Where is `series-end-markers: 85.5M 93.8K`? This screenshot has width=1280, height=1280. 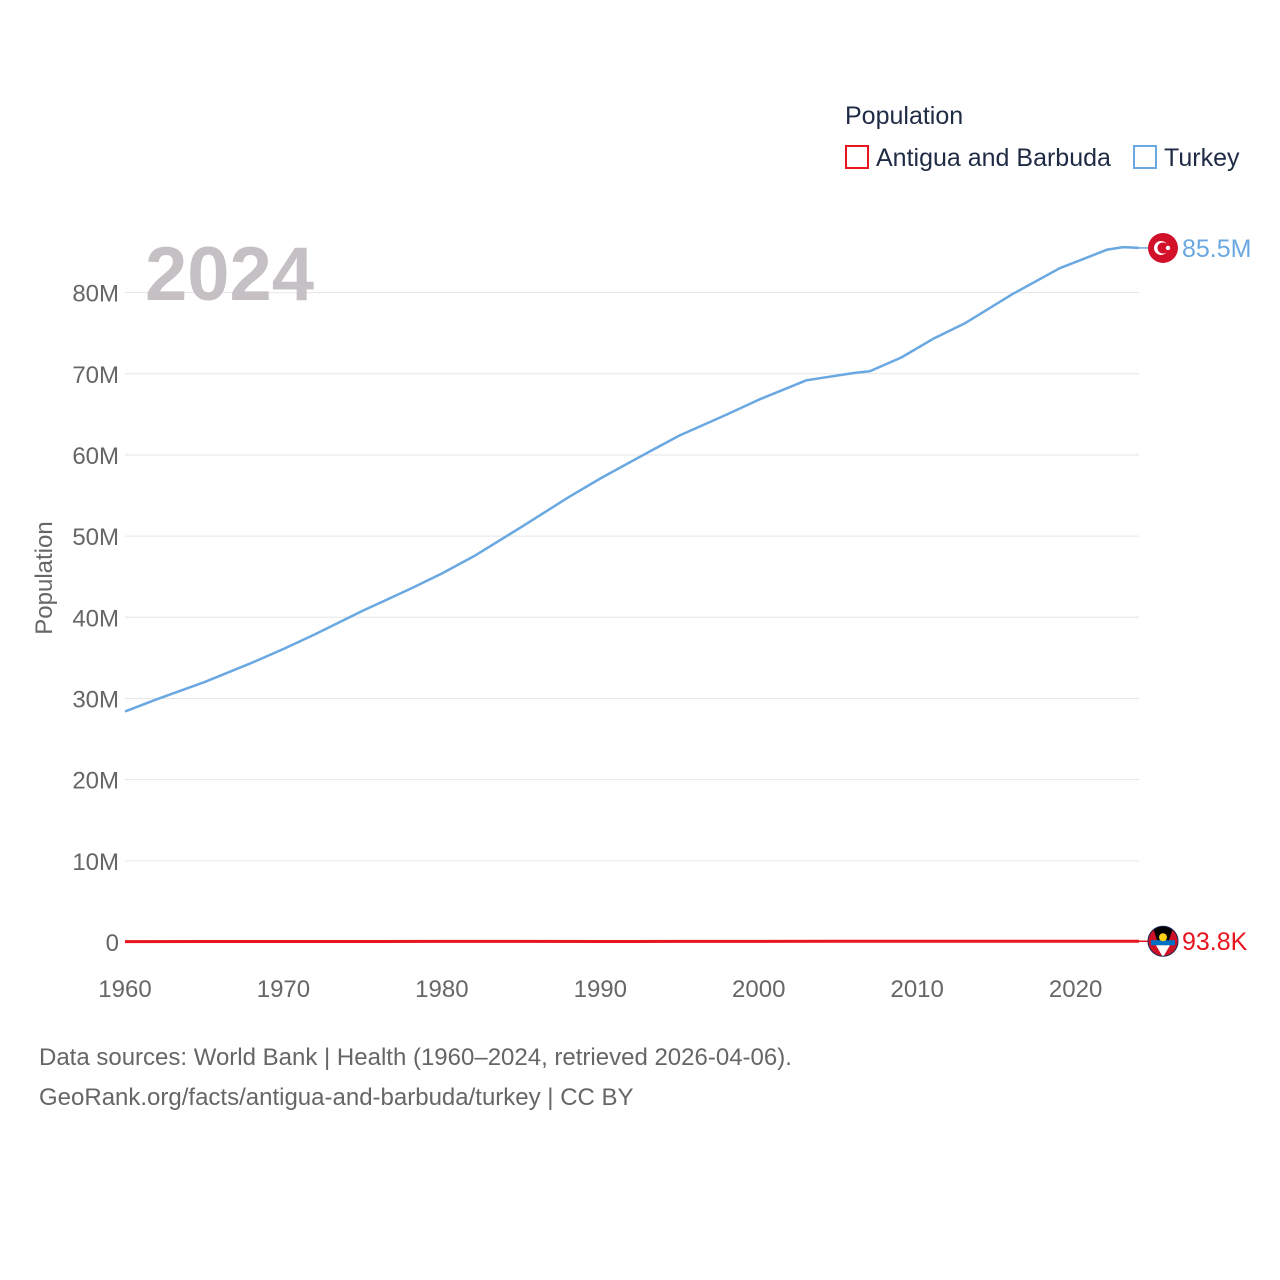
series-end-markers: 85.5M 93.8K is located at coordinates (1195, 594).